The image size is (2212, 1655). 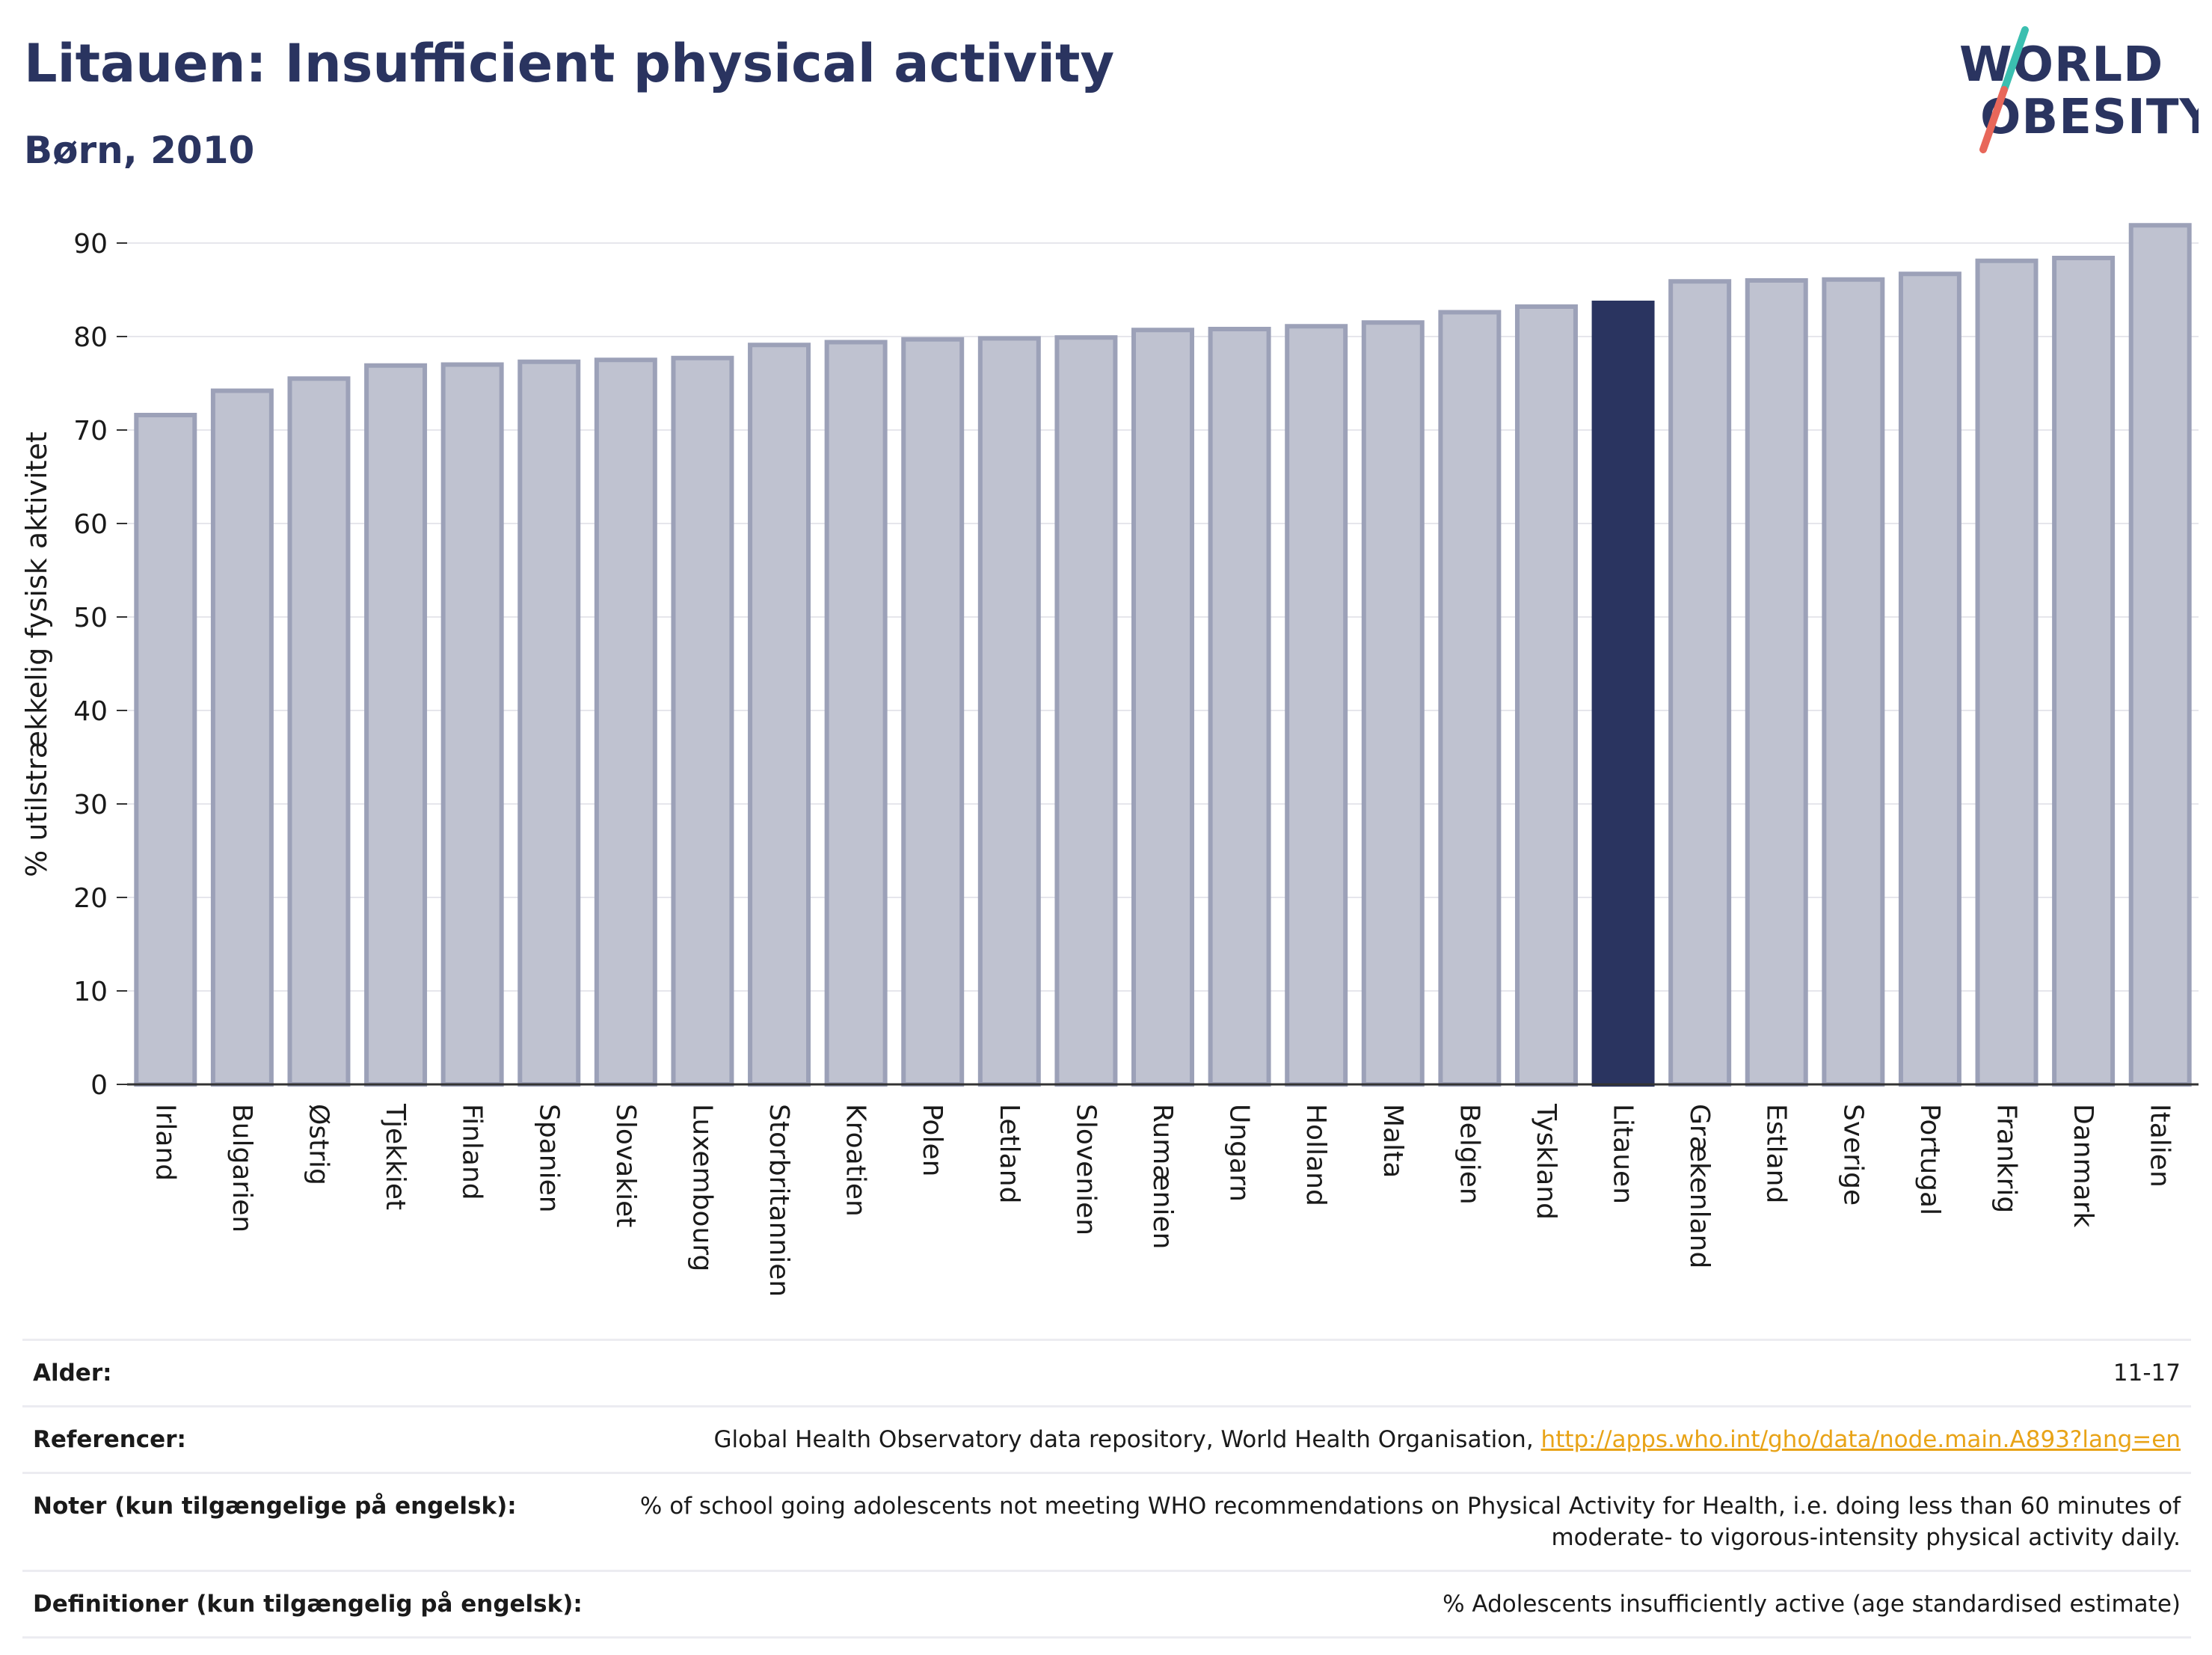 I want to click on bar-letland, so click(x=1009, y=711).